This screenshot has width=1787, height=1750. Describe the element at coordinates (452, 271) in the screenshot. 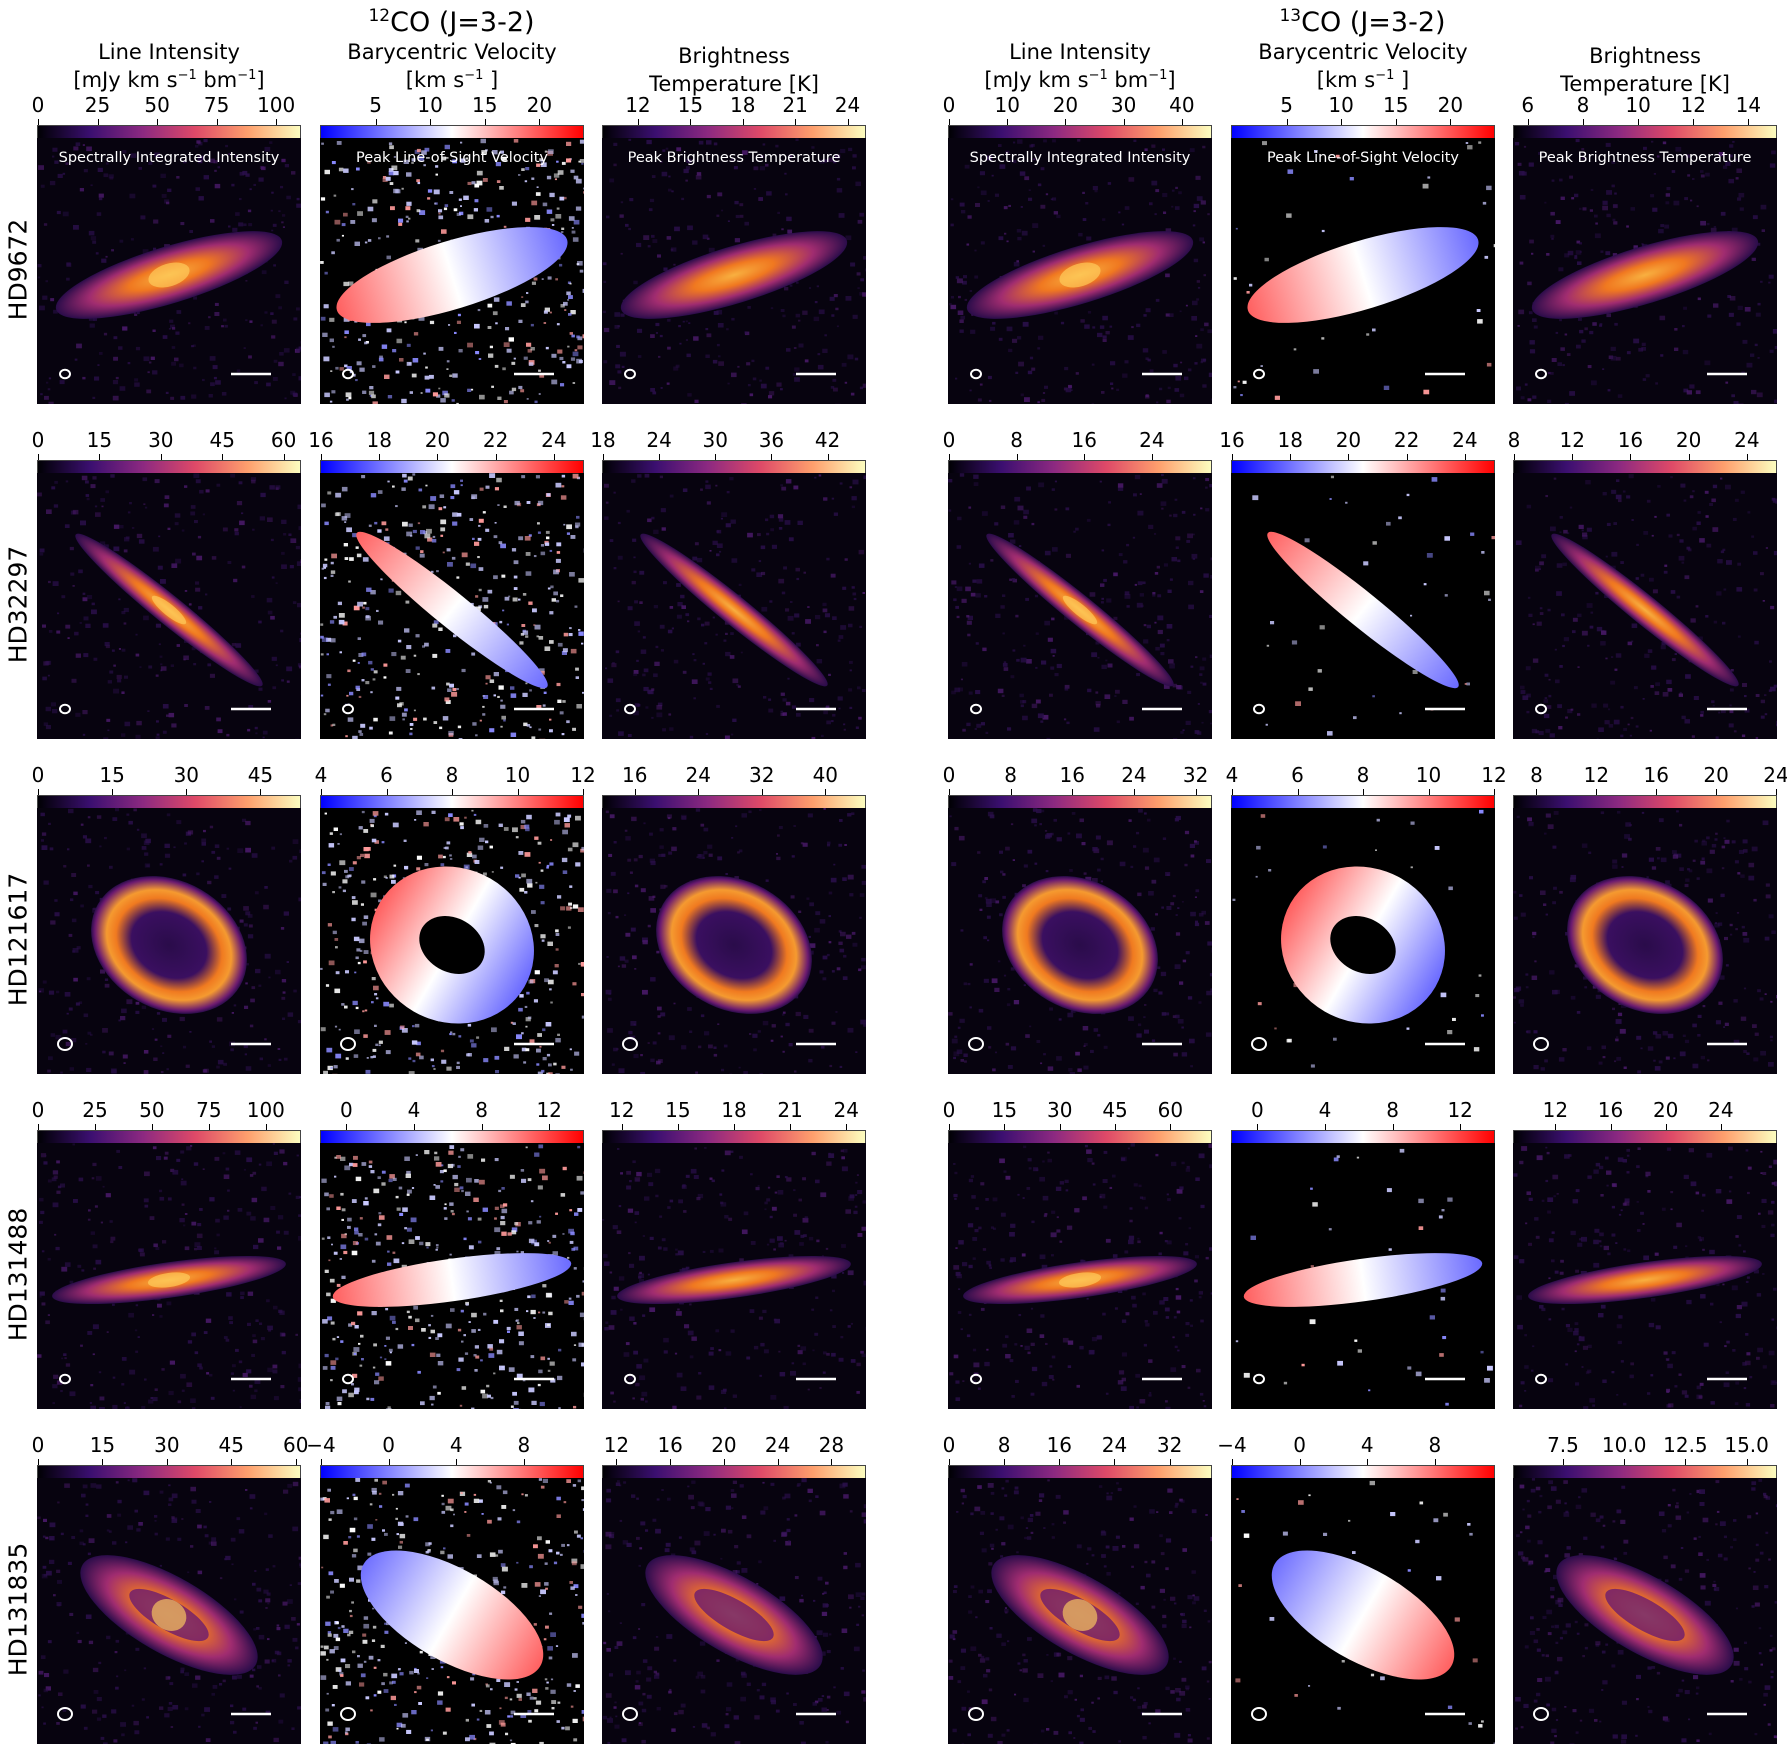

I see `map-image` at that location.